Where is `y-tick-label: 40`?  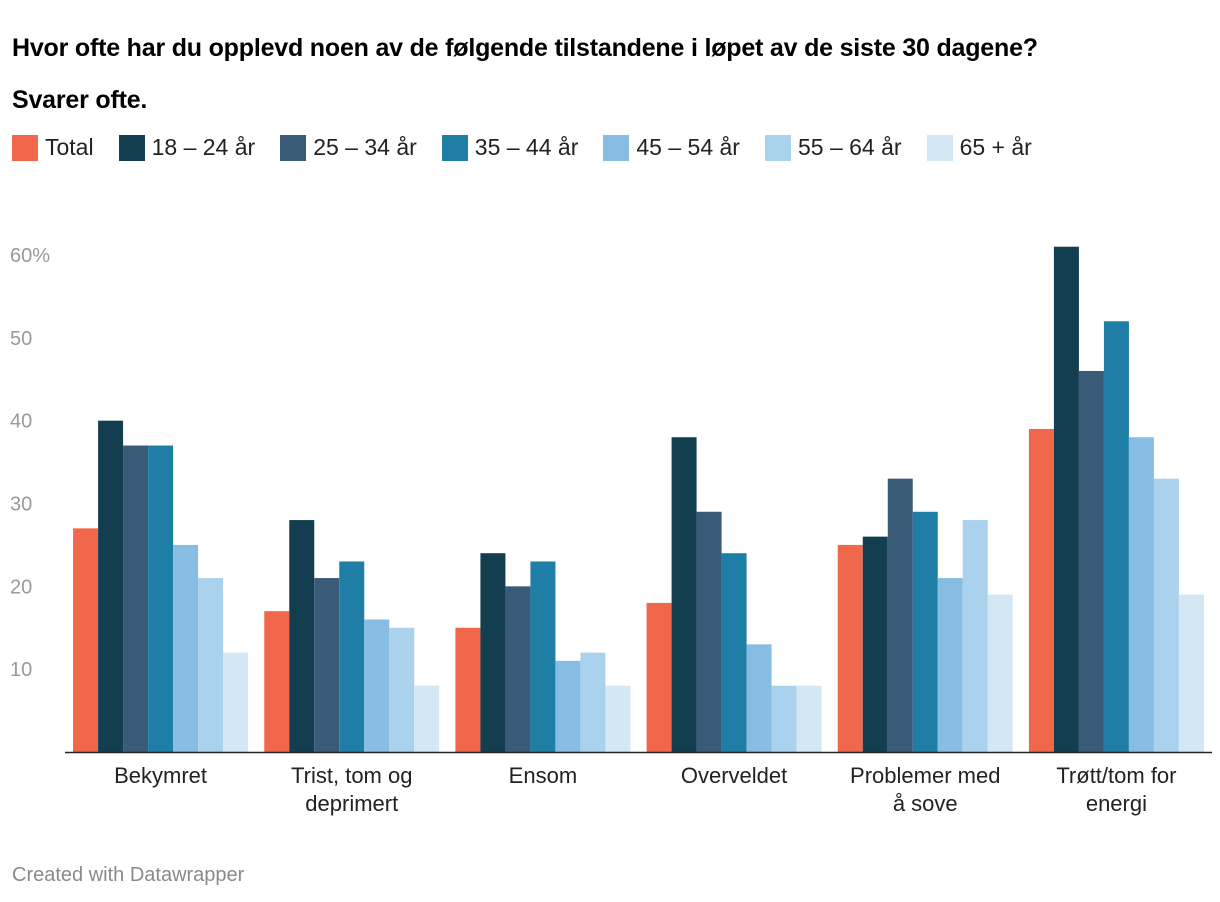 y-tick-label: 40 is located at coordinates (21, 422).